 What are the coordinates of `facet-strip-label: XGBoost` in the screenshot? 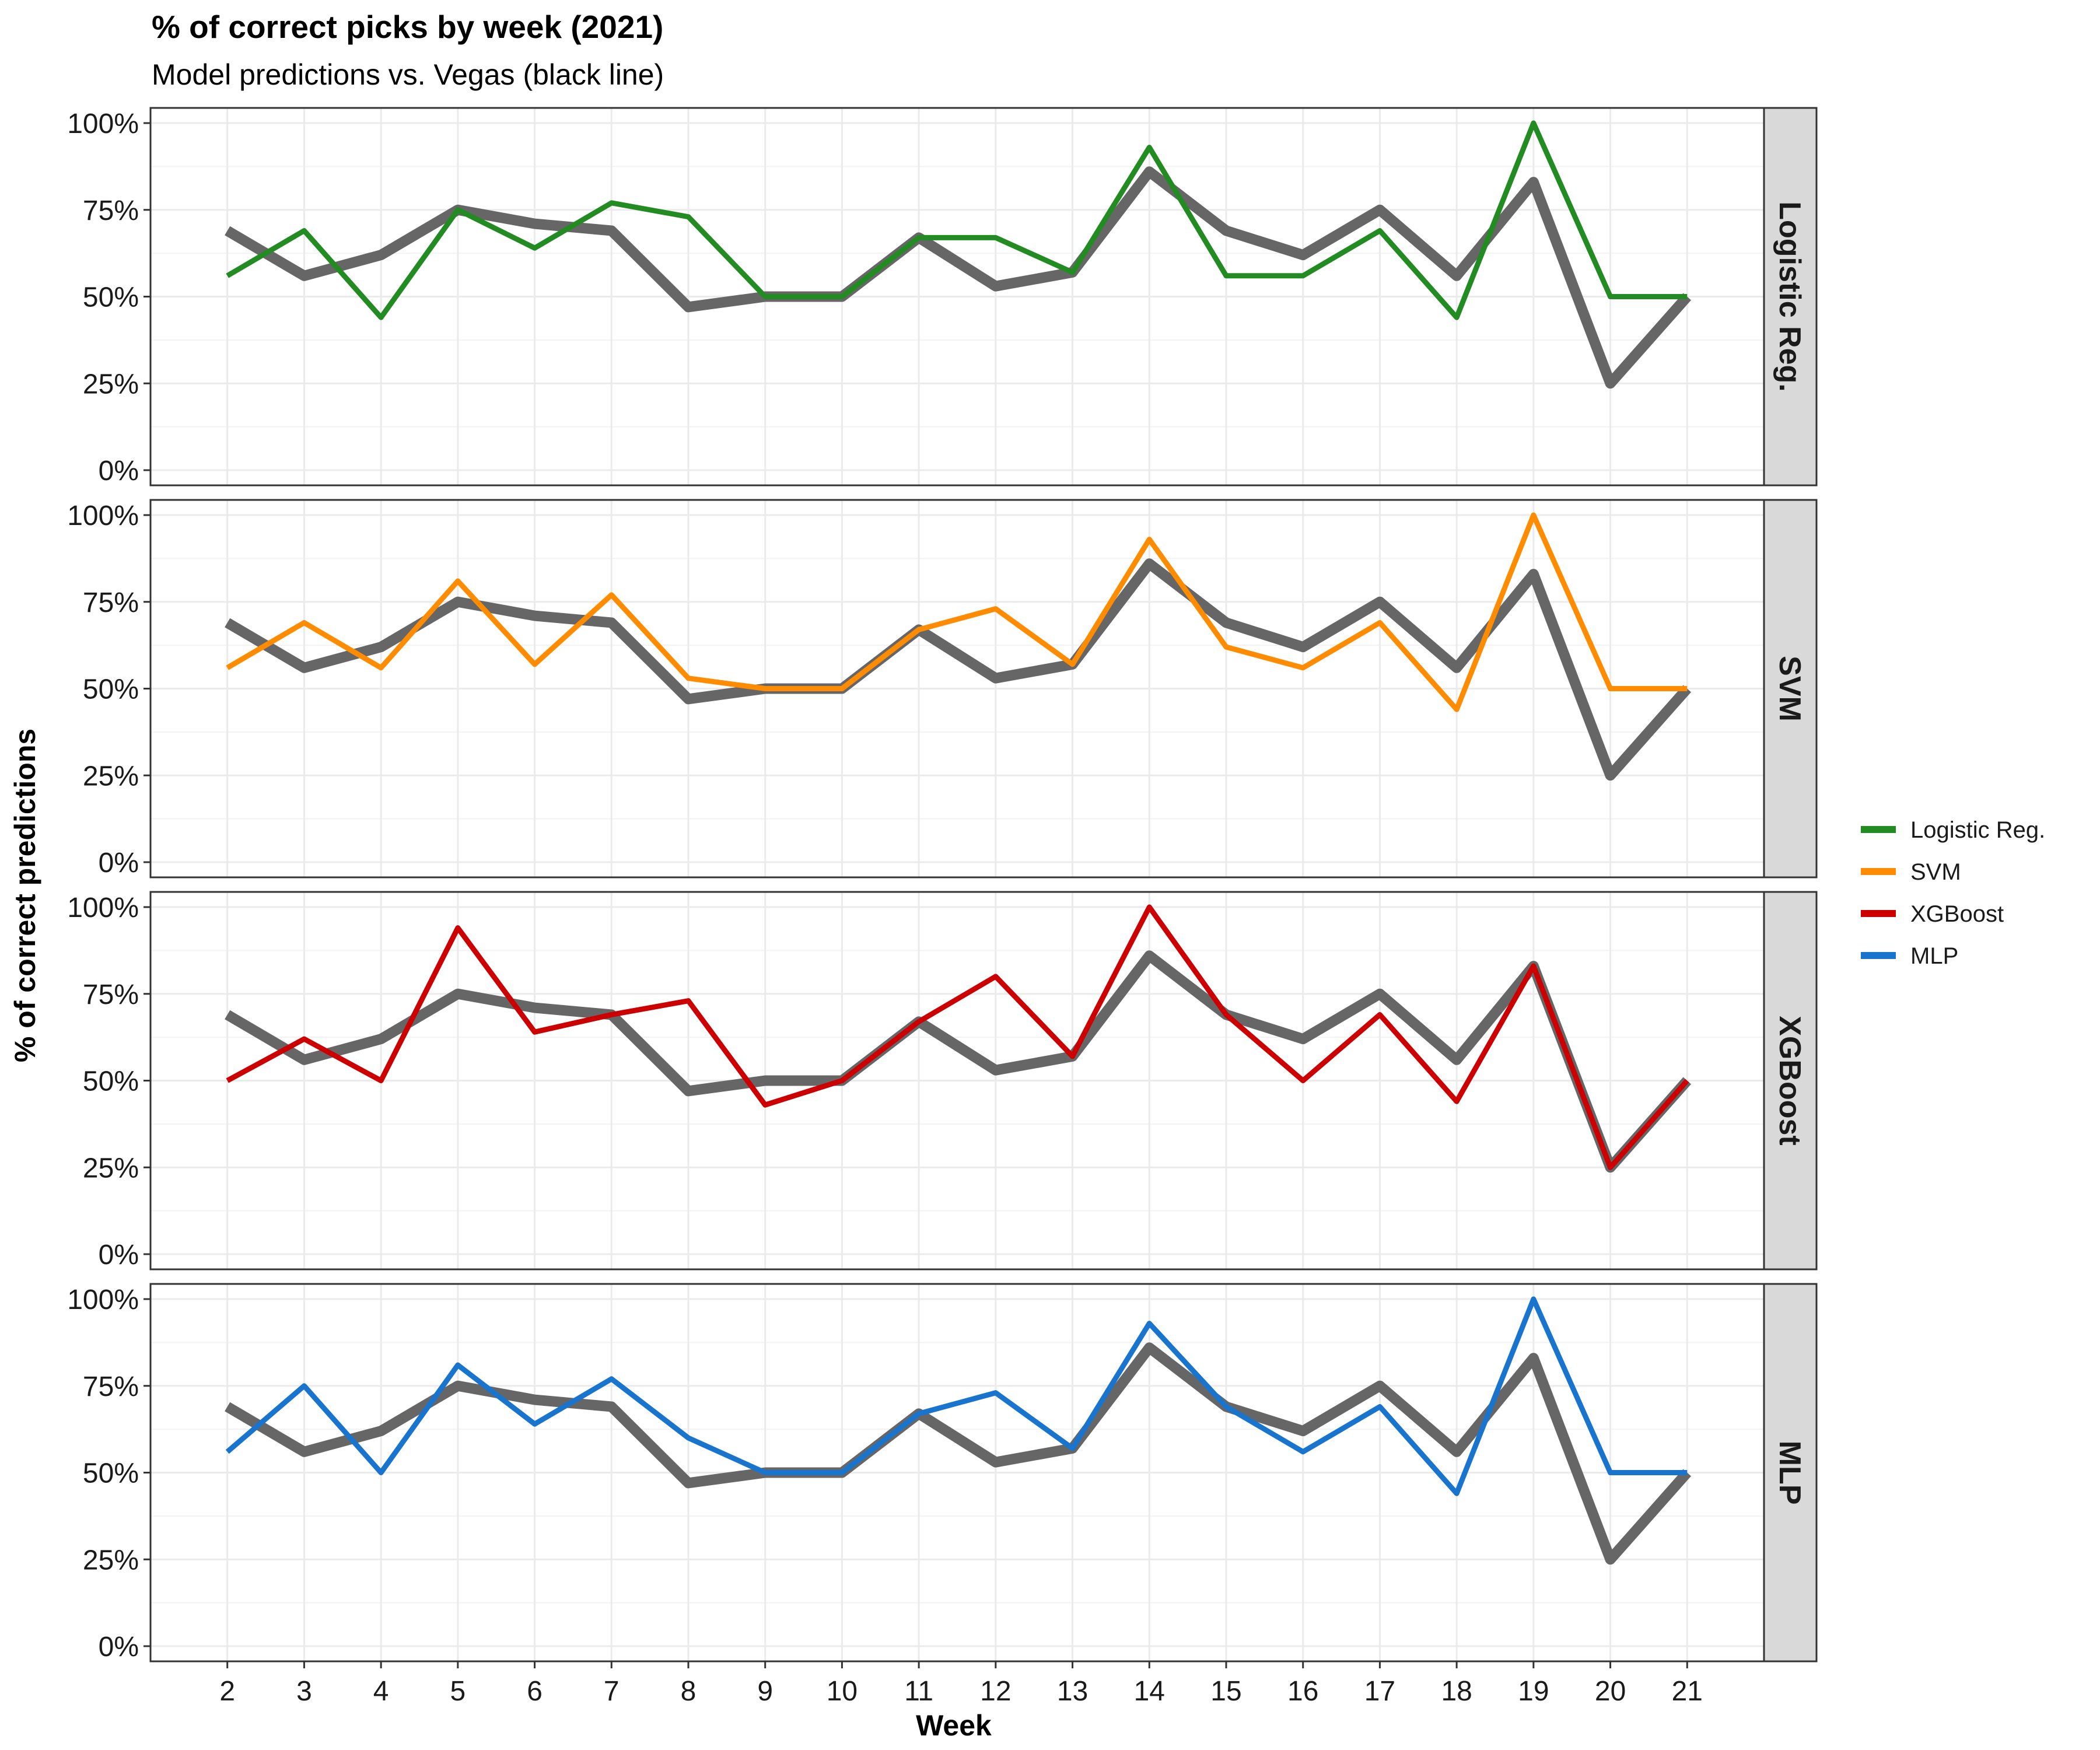 It's located at (1790, 1080).